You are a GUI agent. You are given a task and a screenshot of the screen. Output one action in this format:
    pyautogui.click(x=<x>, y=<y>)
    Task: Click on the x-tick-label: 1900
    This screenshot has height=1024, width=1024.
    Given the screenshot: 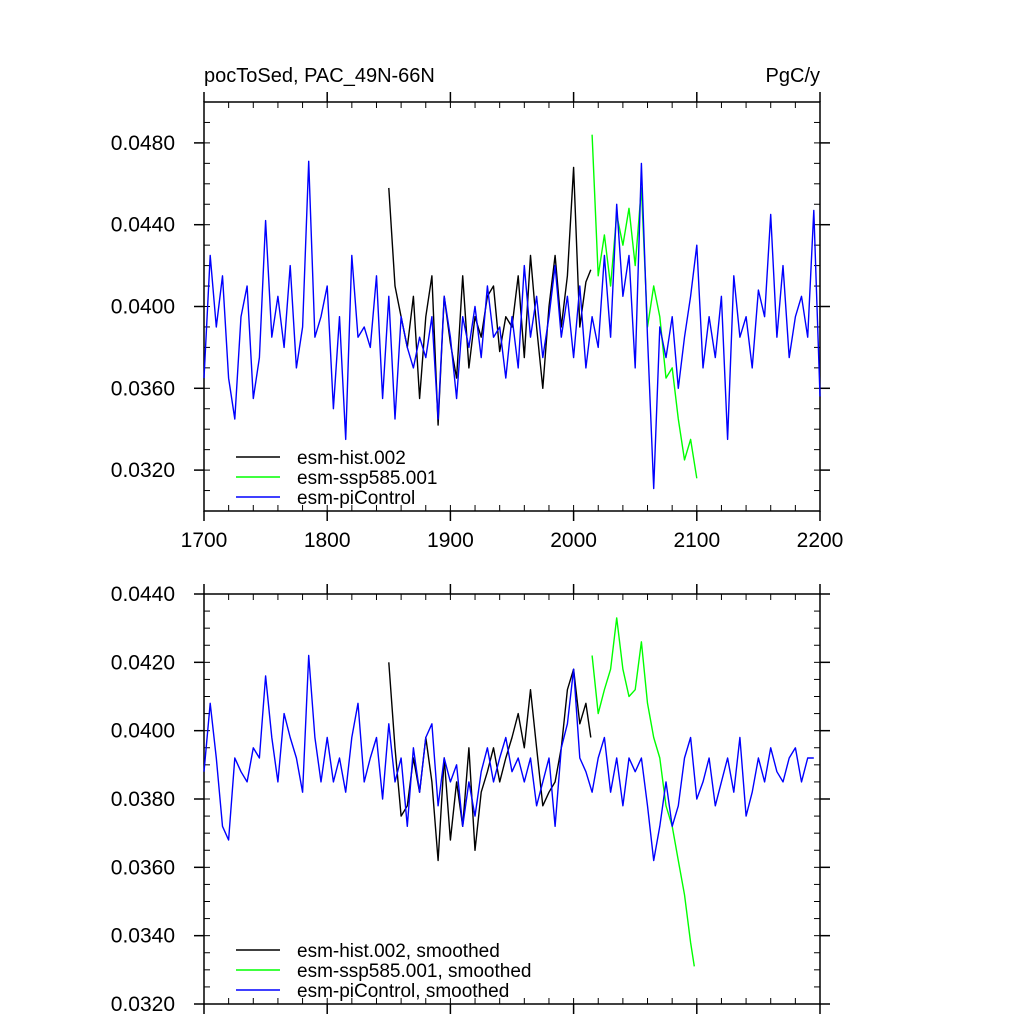 What is the action you would take?
    pyautogui.click(x=450, y=540)
    